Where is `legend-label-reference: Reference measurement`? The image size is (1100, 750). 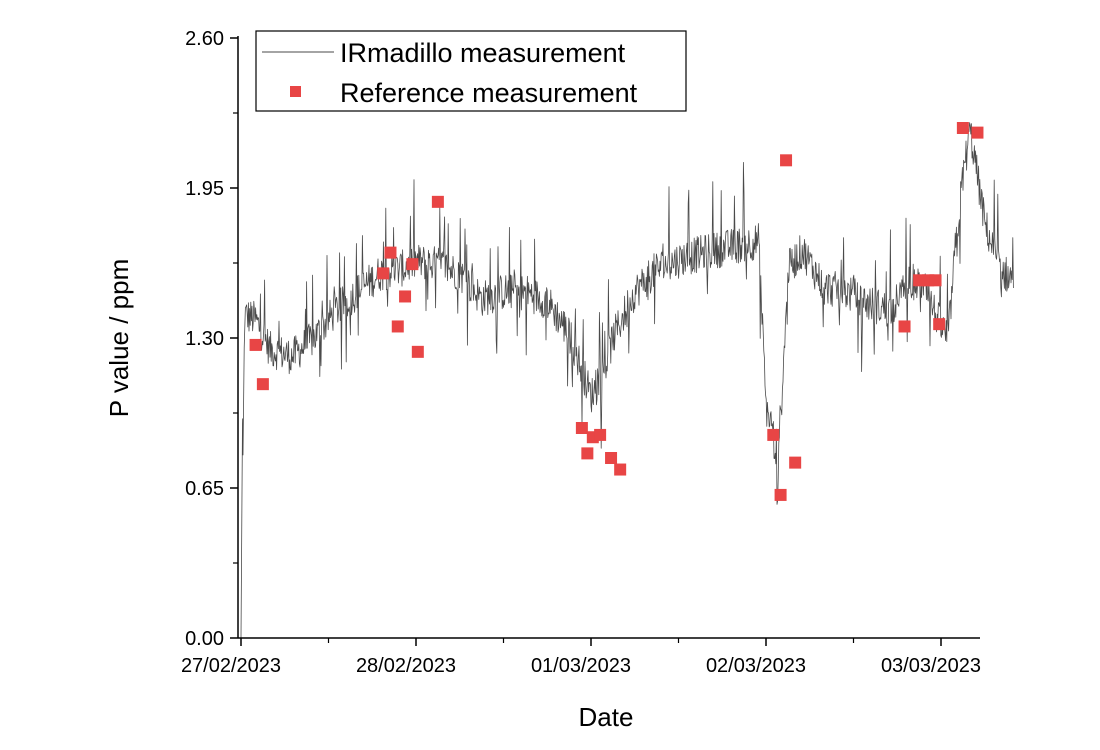 legend-label-reference: Reference measurement is located at coordinates (489, 93).